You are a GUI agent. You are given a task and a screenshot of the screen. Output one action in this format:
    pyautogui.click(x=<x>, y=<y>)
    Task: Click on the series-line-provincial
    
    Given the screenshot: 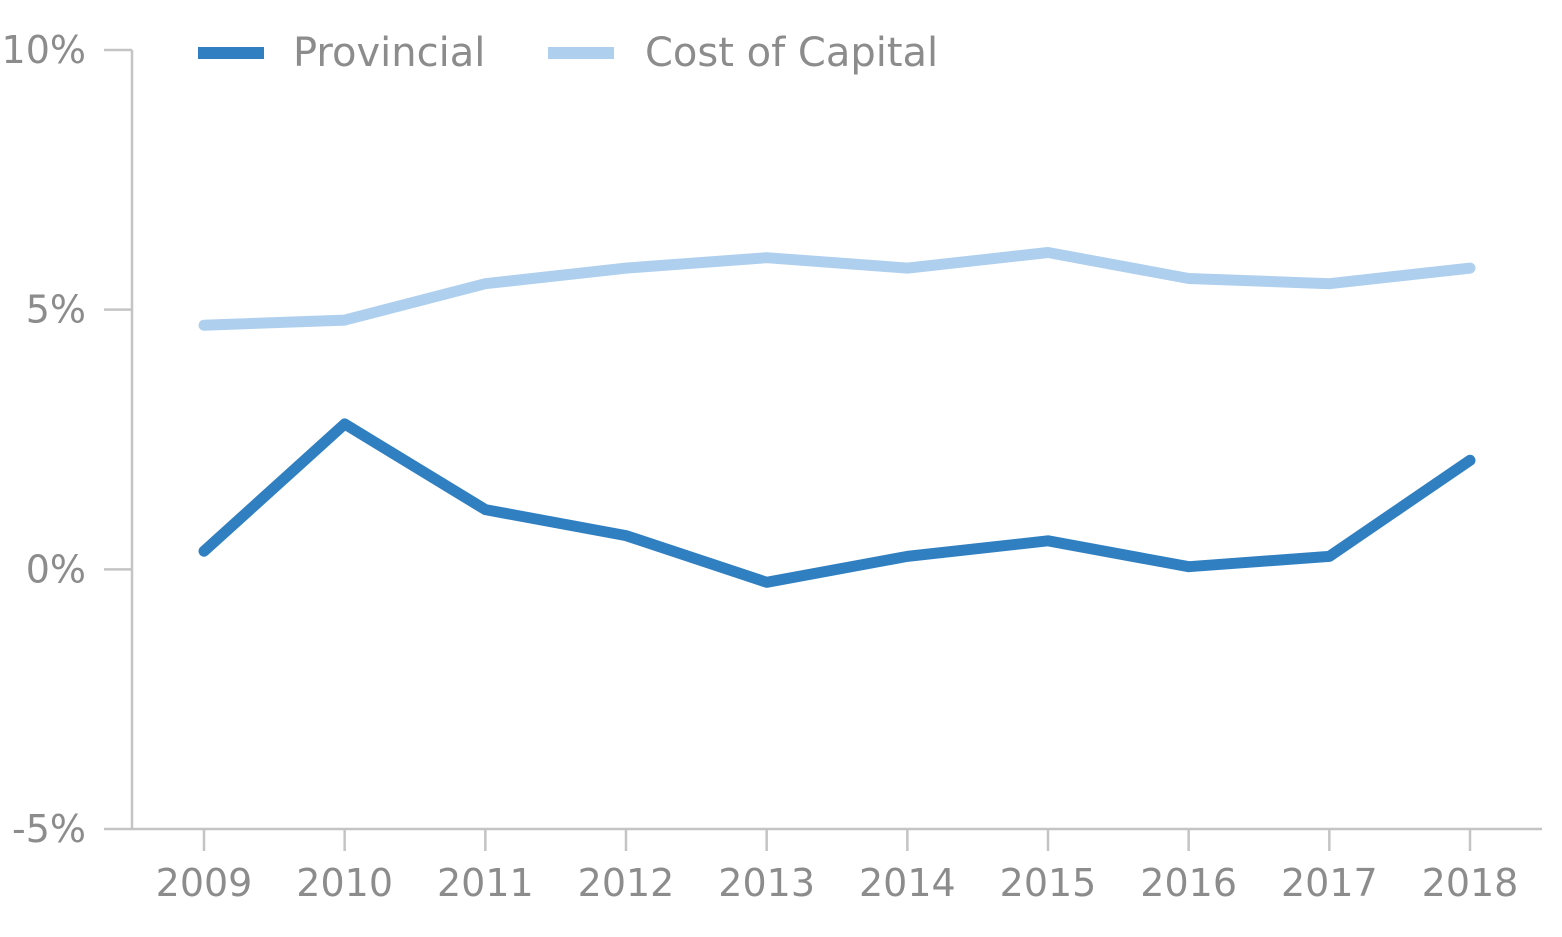 What is the action you would take?
    pyautogui.click(x=837, y=503)
    